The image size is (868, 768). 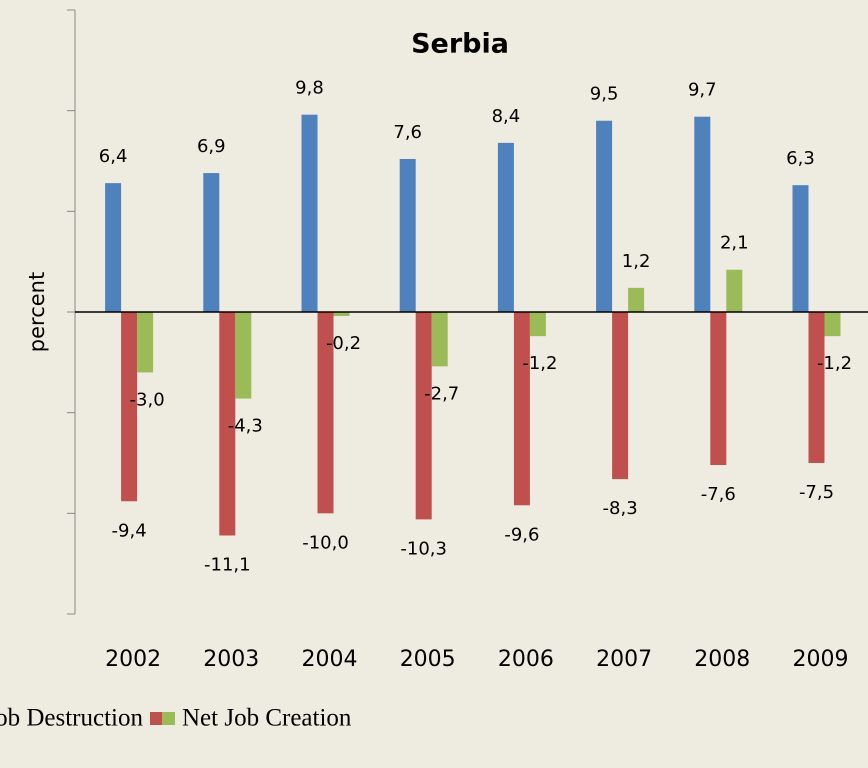 I want to click on x-tick-label: 2002, so click(x=133, y=659).